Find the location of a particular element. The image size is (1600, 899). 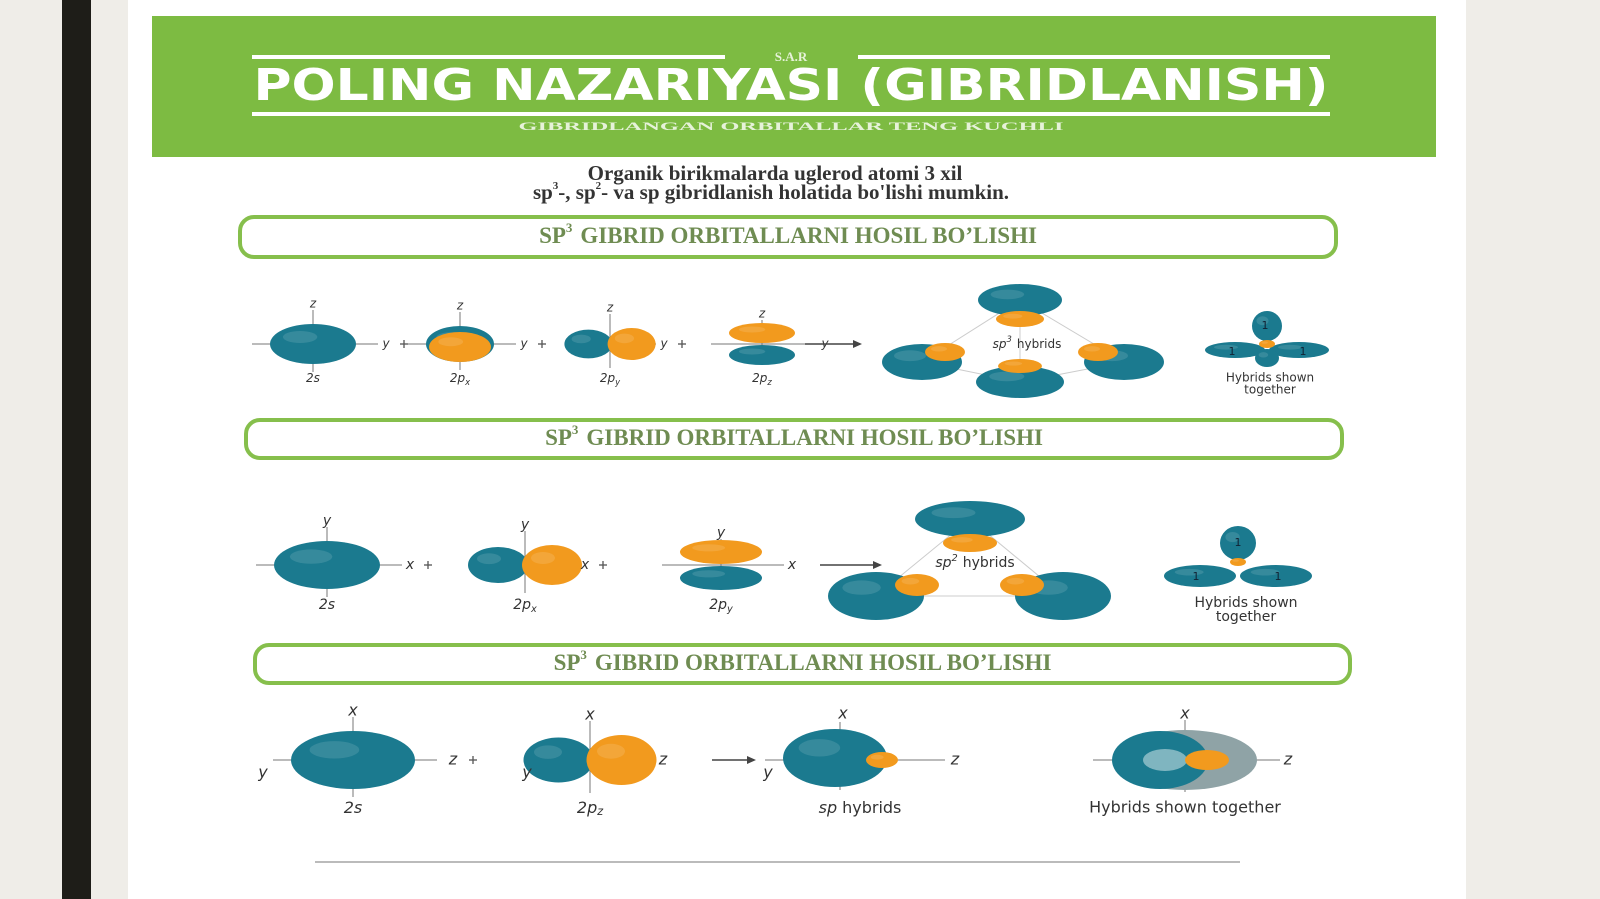

side-bar is located at coordinates (76, 449).